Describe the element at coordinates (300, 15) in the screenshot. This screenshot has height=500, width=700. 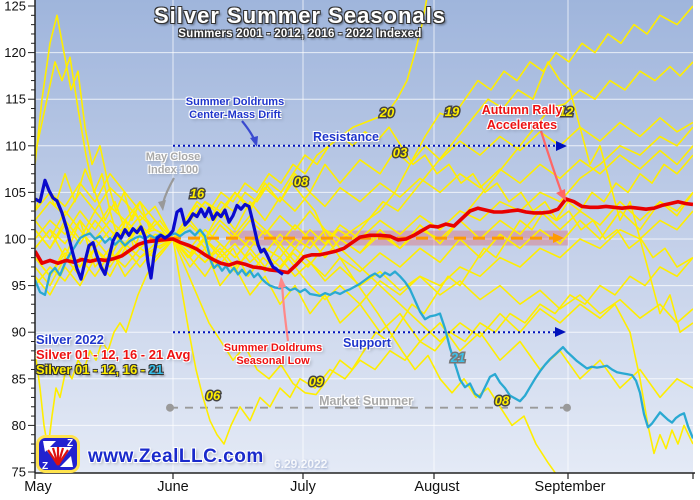
I see `page-title: Silver Summer Seasonals` at that location.